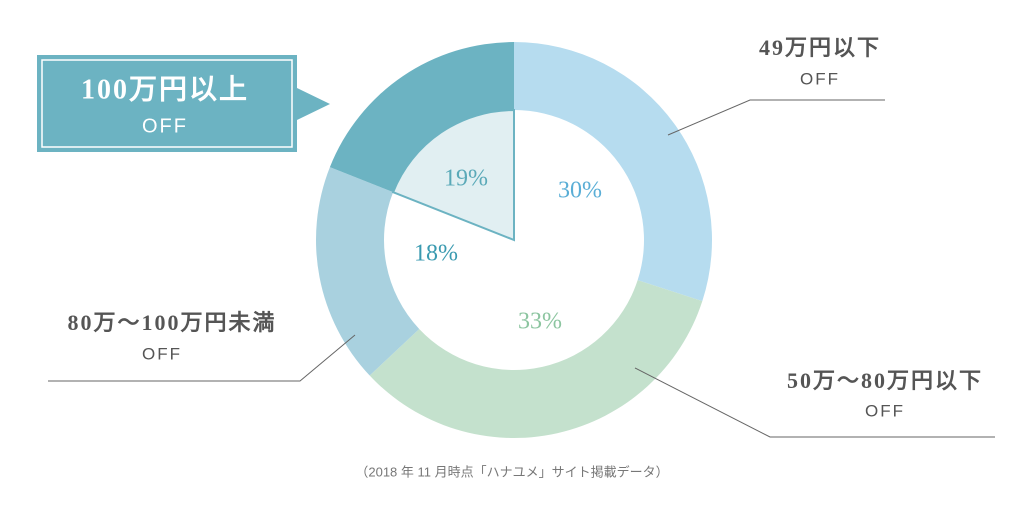 The height and width of the screenshot is (505, 1024). What do you see at coordinates (820, 47) in the screenshot?
I see `category-label: 49万円以下` at bounding box center [820, 47].